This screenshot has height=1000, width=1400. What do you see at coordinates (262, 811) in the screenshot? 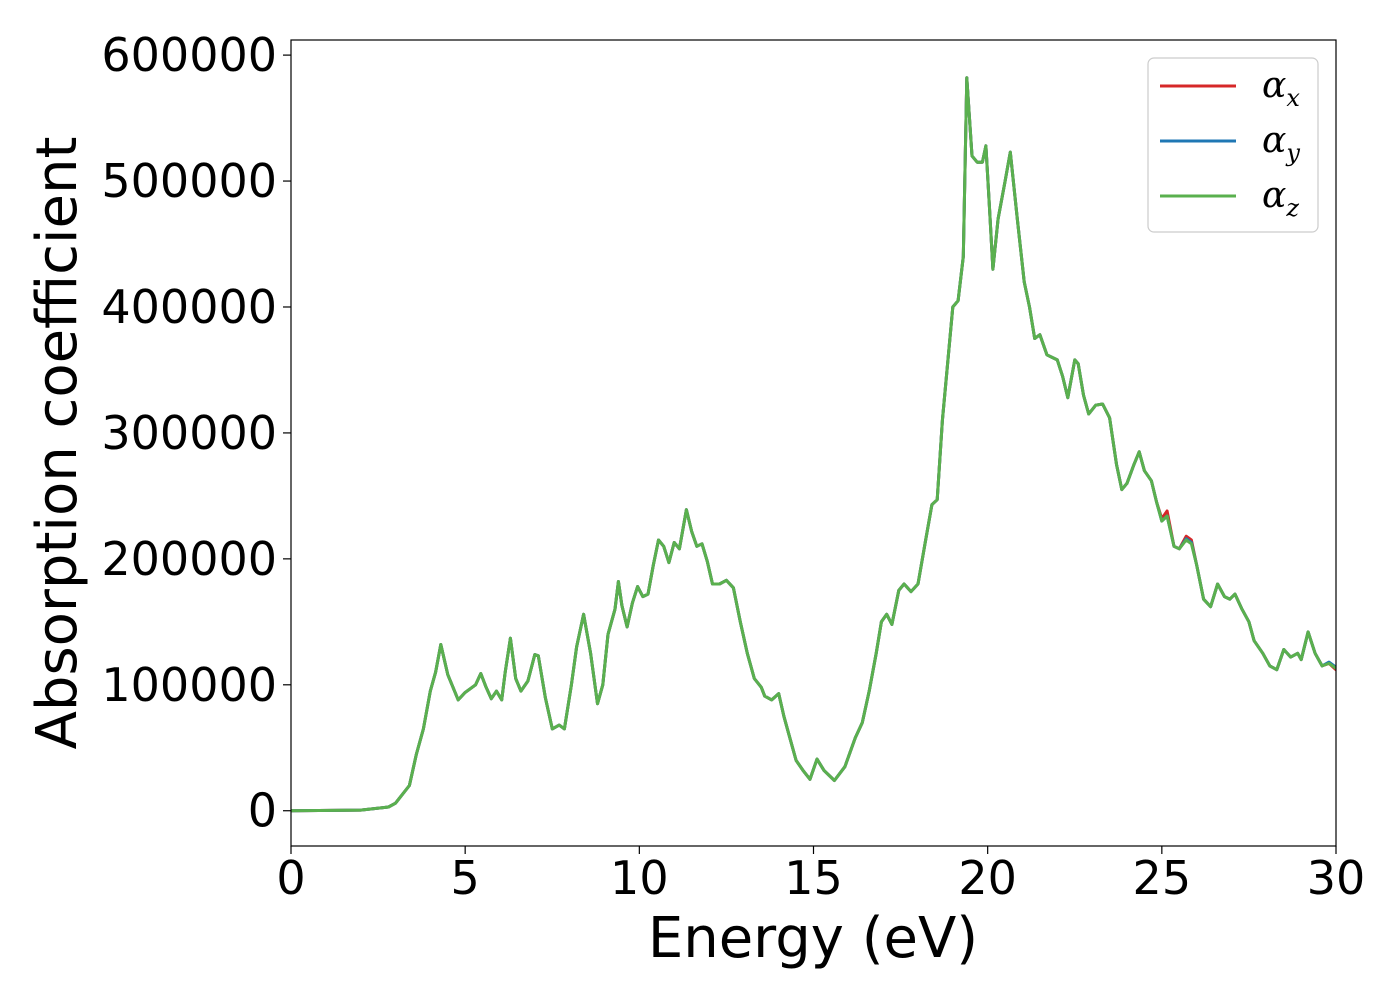
I see `y-tick-label: 0` at bounding box center [262, 811].